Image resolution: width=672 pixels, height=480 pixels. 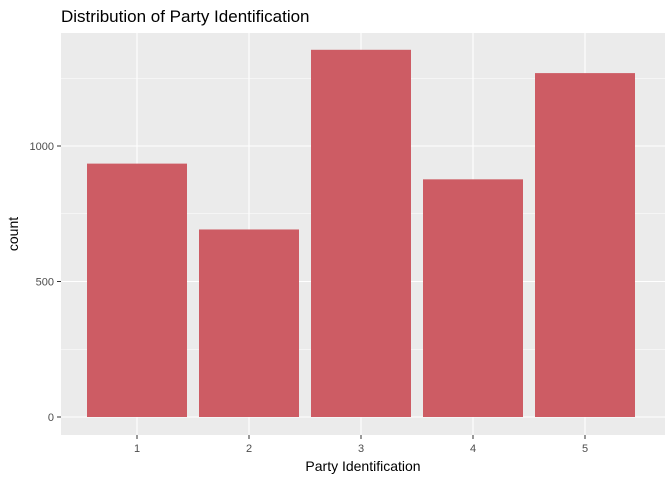 What do you see at coordinates (185, 16) in the screenshot?
I see `chart-title: Distribution of Party Identification` at bounding box center [185, 16].